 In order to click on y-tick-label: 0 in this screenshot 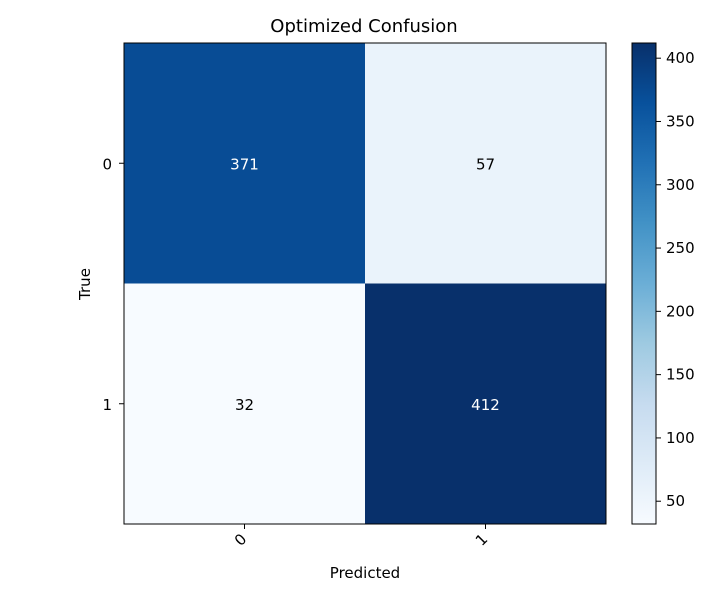, I will do `click(107, 164)`.